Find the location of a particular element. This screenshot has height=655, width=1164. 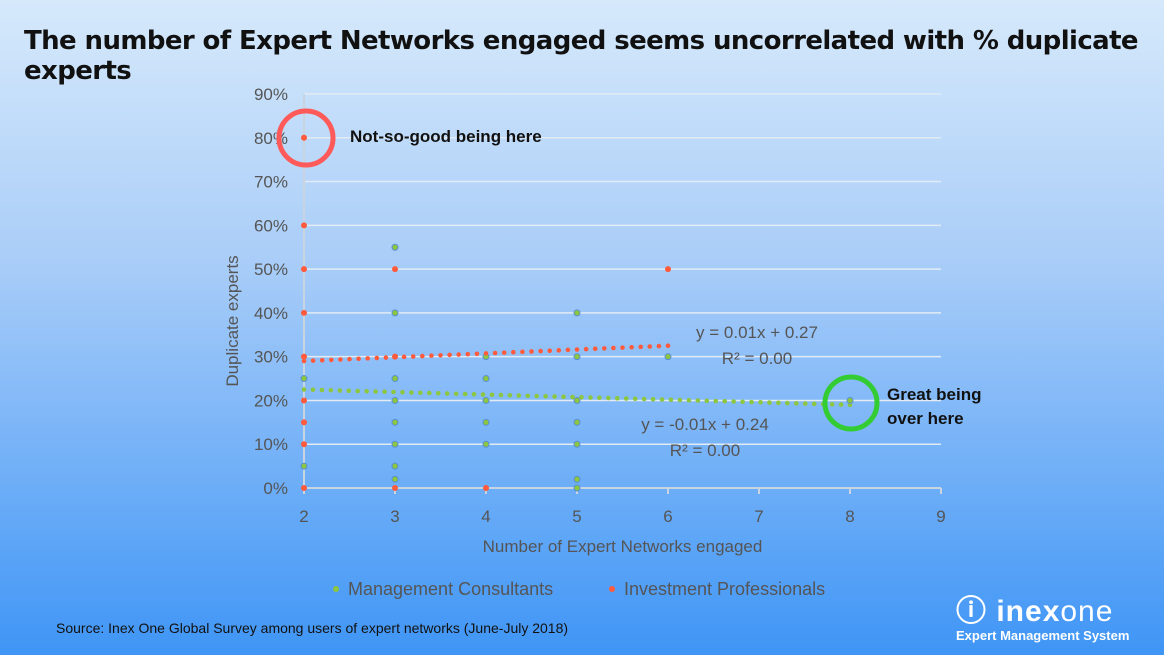

trend-r2: R² = 0.00 is located at coordinates (757, 358).